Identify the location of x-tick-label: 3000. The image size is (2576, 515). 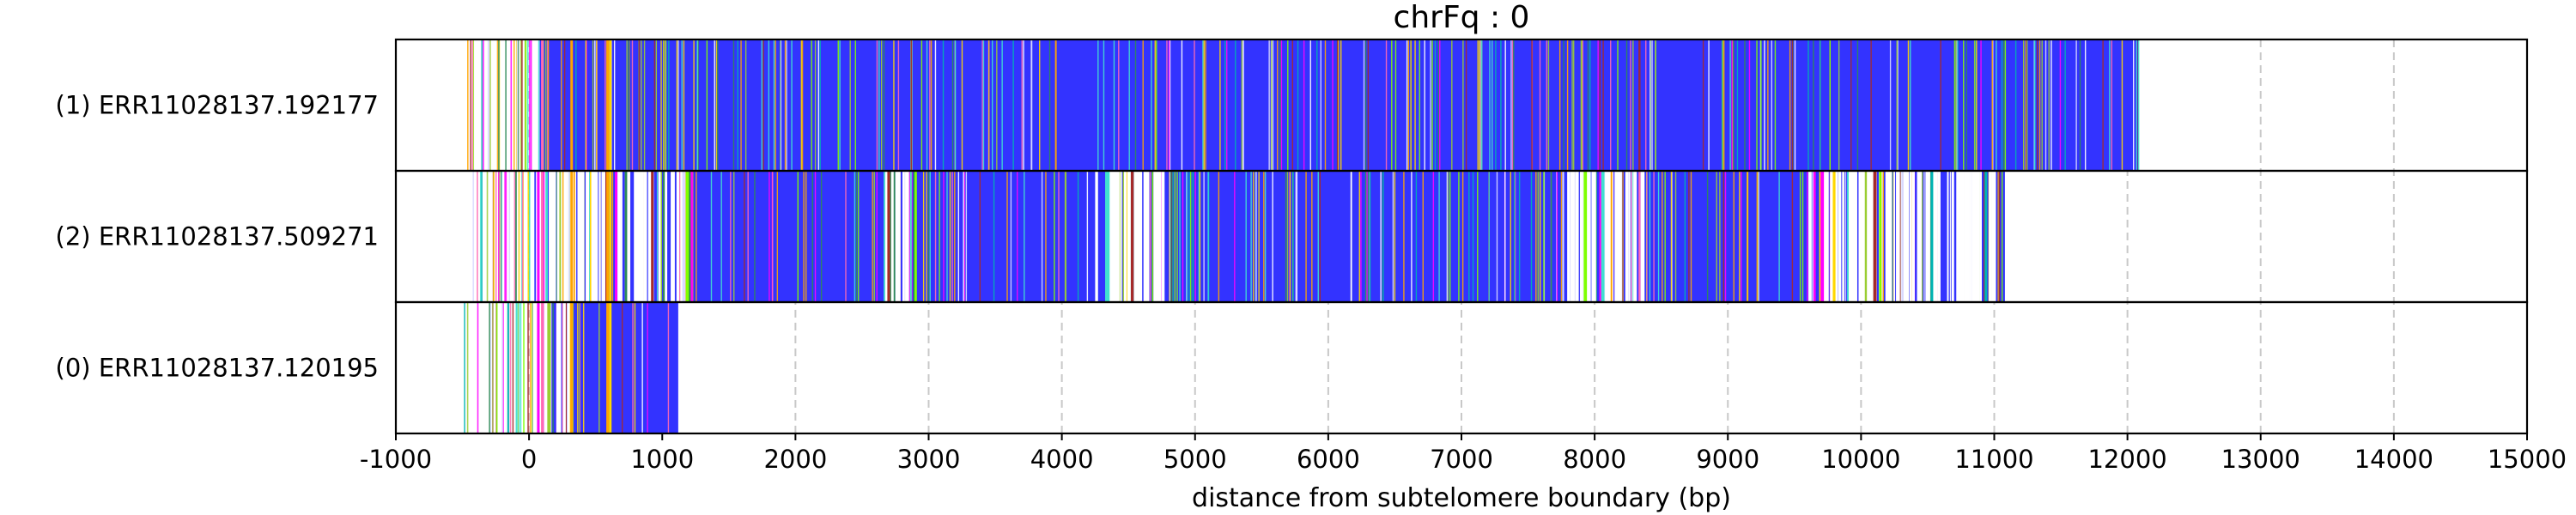
(929, 459).